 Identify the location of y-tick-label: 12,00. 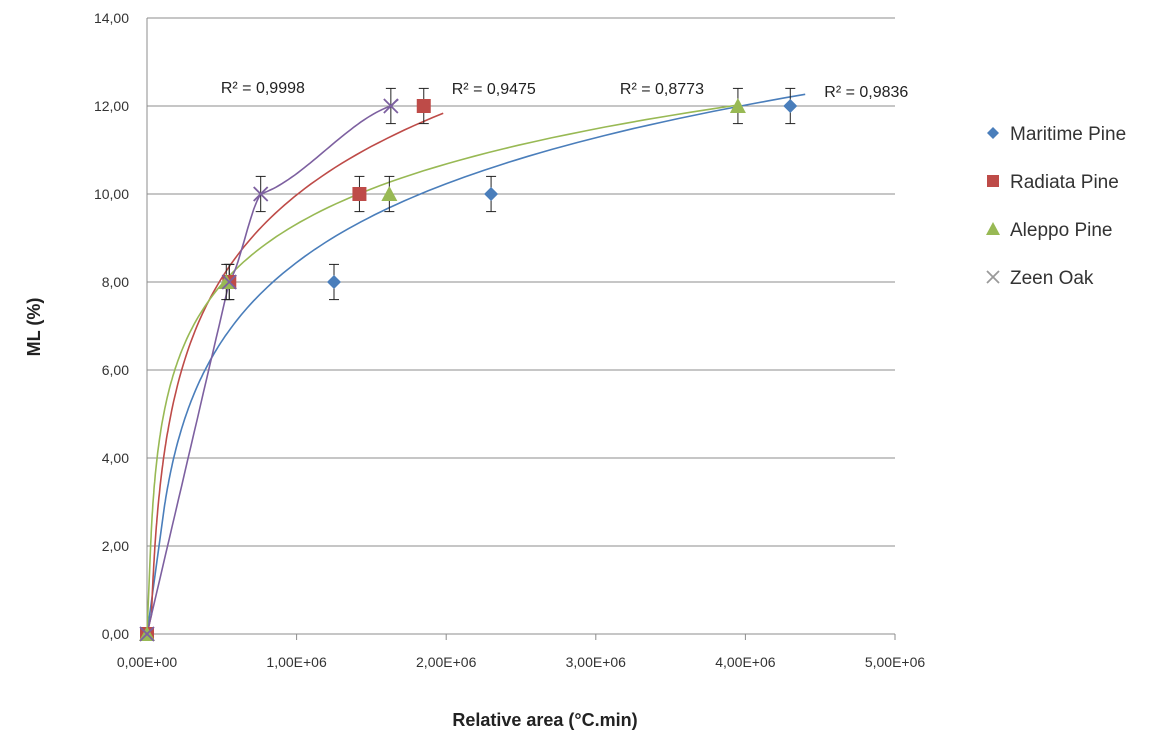
(111, 106).